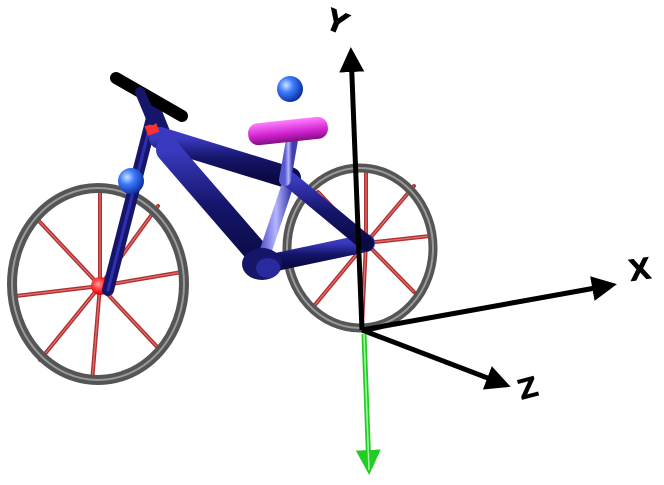 Image resolution: width=664 pixels, height=485 pixels. What do you see at coordinates (131, 181) in the screenshot?
I see `marker-sphere-fork` at bounding box center [131, 181].